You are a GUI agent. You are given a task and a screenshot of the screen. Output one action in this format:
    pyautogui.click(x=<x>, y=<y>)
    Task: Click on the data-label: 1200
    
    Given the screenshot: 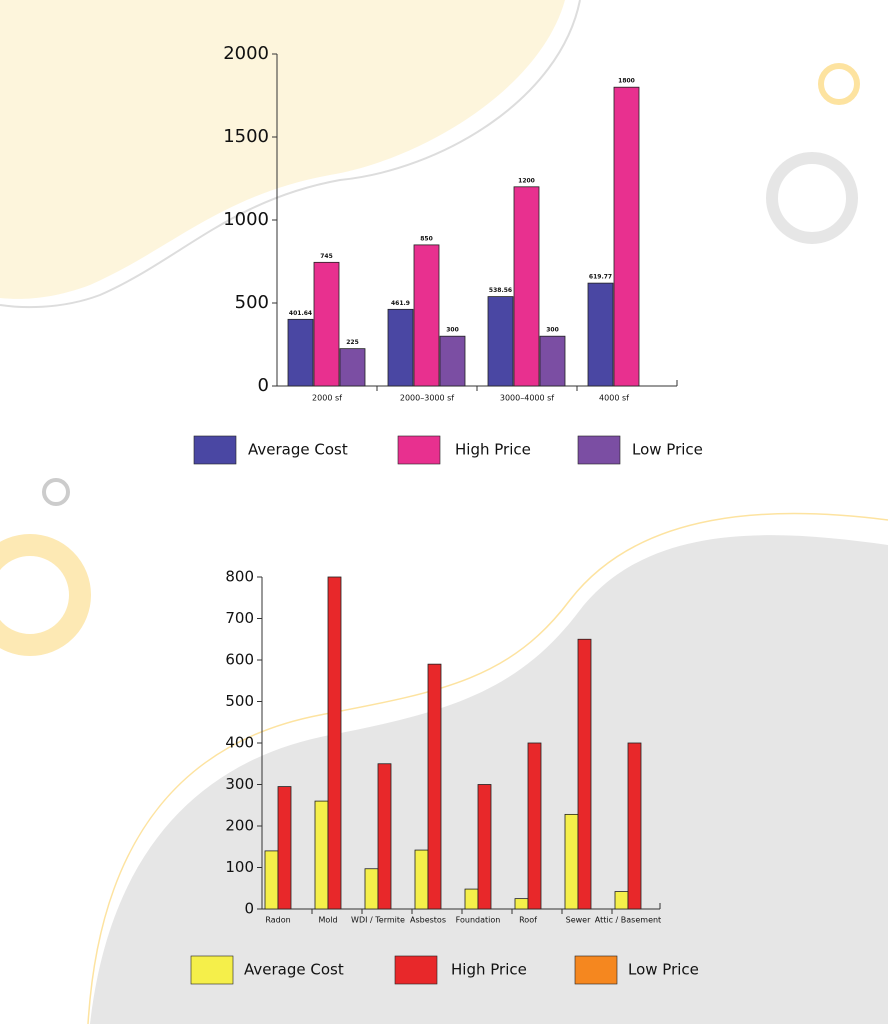 What is the action you would take?
    pyautogui.click(x=526, y=180)
    